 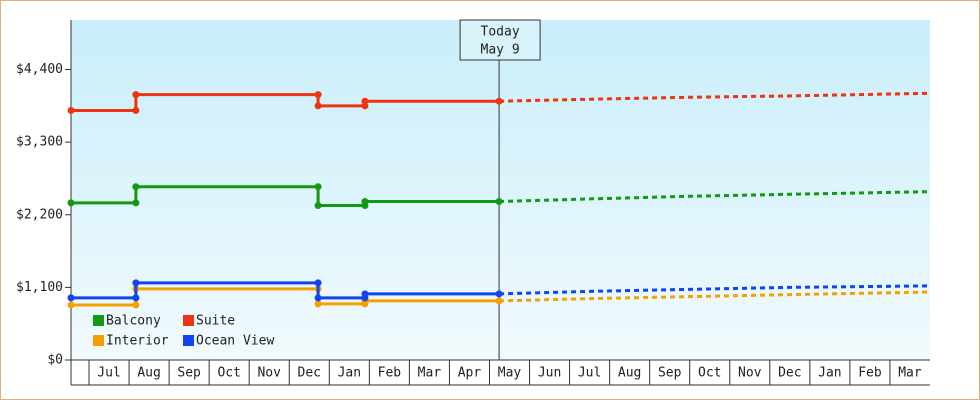 What do you see at coordinates (500, 50) in the screenshot?
I see `today-label: May 9` at bounding box center [500, 50].